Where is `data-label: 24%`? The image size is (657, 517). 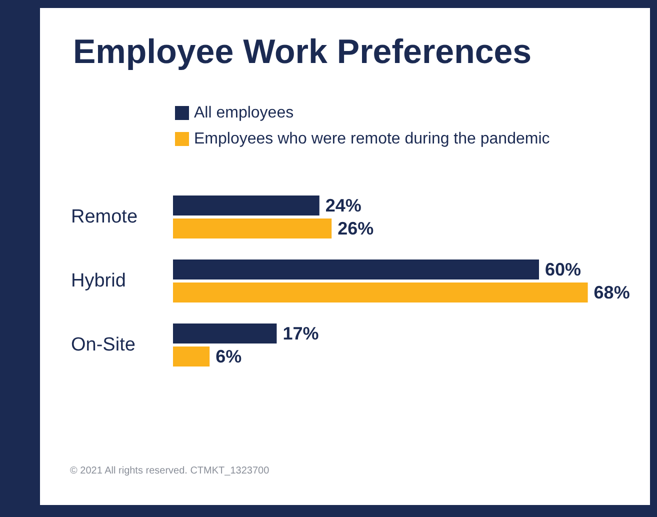 data-label: 24% is located at coordinates (343, 206).